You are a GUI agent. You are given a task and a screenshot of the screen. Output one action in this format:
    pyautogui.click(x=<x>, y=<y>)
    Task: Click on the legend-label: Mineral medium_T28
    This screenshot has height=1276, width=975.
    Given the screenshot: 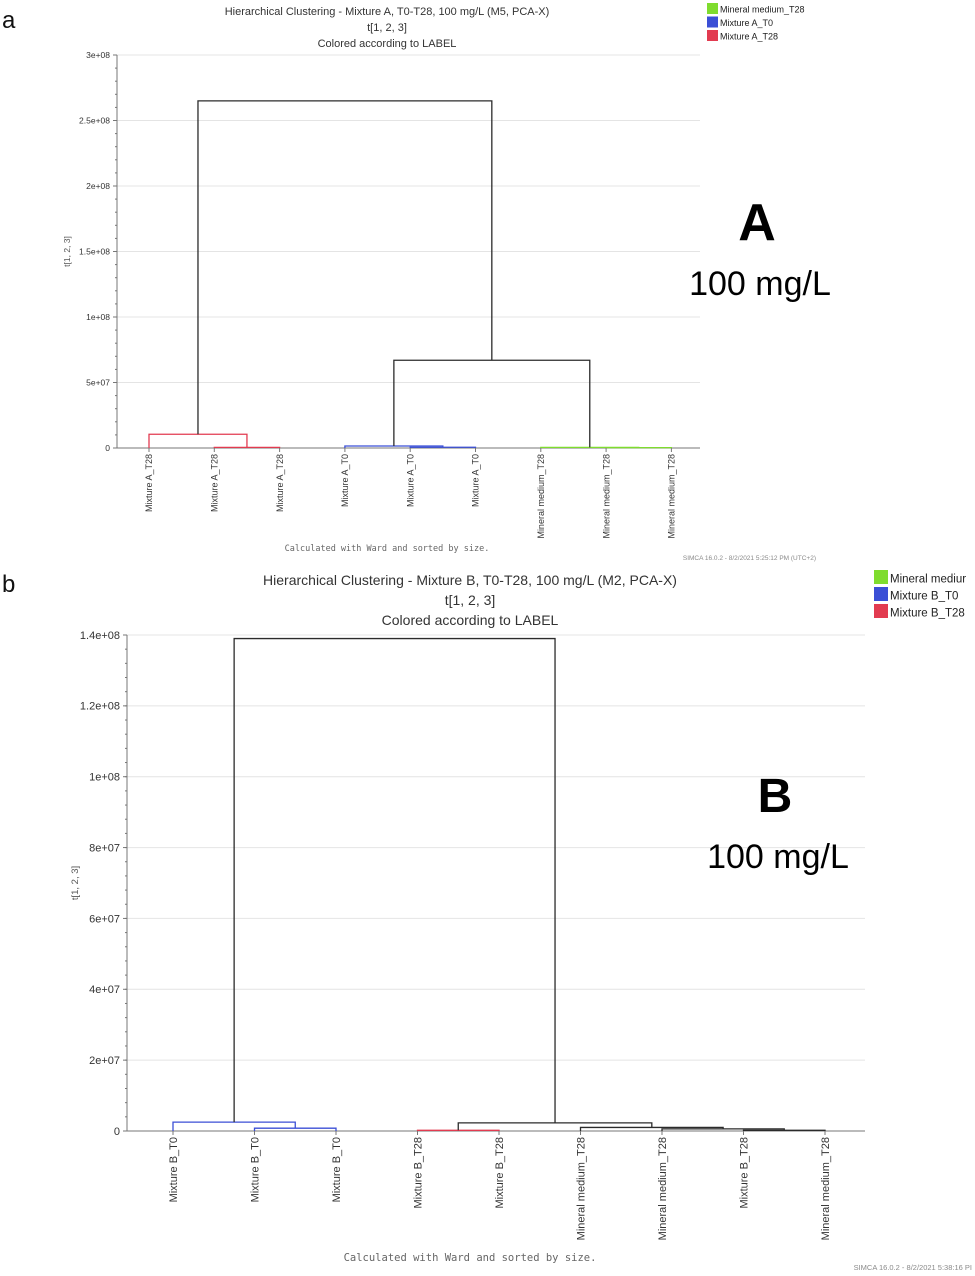 What is the action you would take?
    pyautogui.click(x=762, y=10)
    